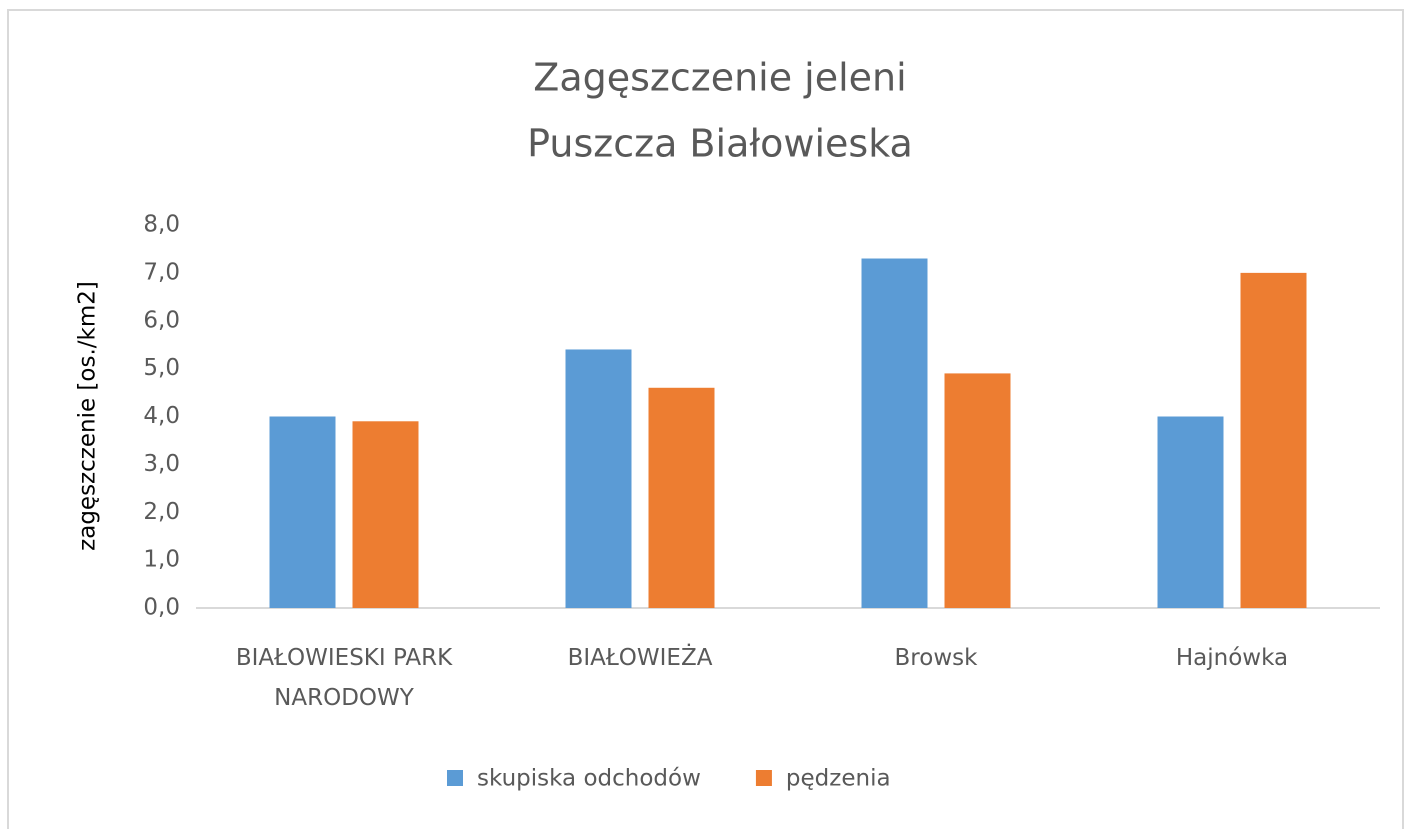 The image size is (1406, 829). What do you see at coordinates (936, 658) in the screenshot?
I see `x-tick-label: Browsk` at bounding box center [936, 658].